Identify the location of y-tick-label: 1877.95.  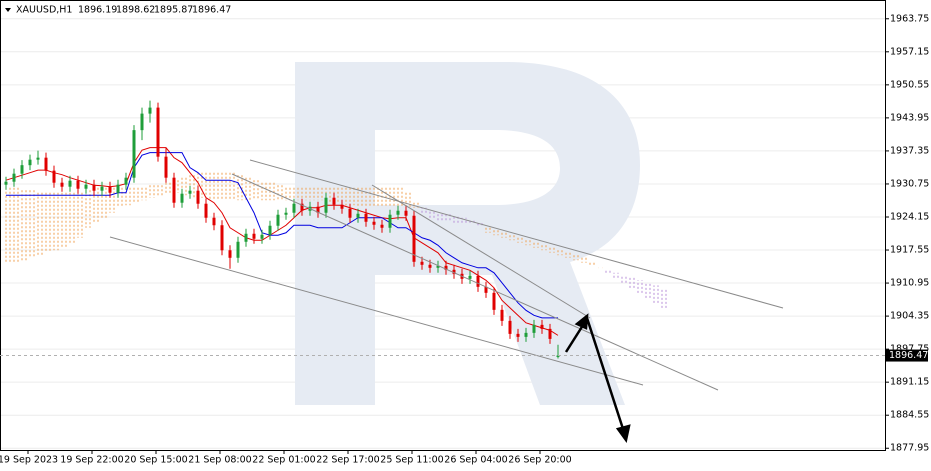
(909, 448).